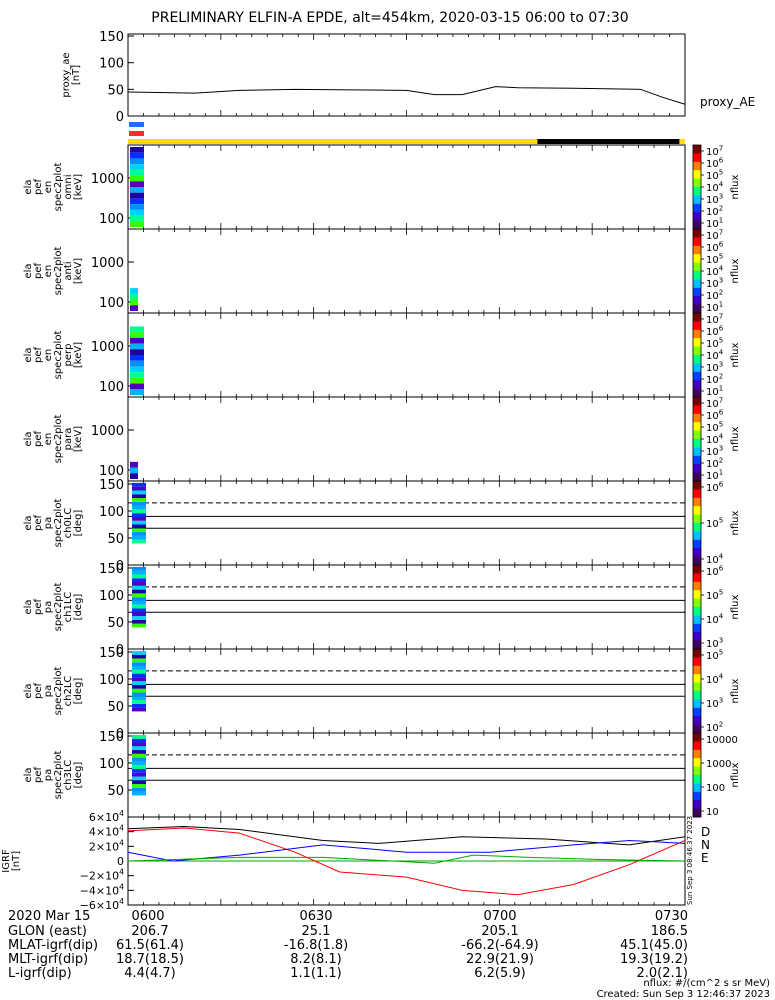 The height and width of the screenshot is (1000, 775). What do you see at coordinates (669, 931) in the screenshot?
I see `row-value: 186.5` at bounding box center [669, 931].